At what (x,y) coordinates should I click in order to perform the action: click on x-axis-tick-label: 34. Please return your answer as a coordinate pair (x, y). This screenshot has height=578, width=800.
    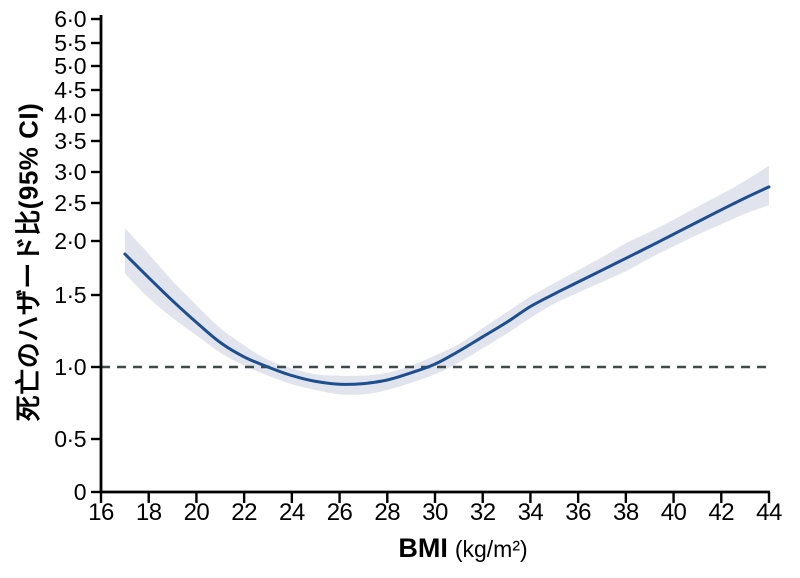
    Looking at the image, I should click on (530, 512).